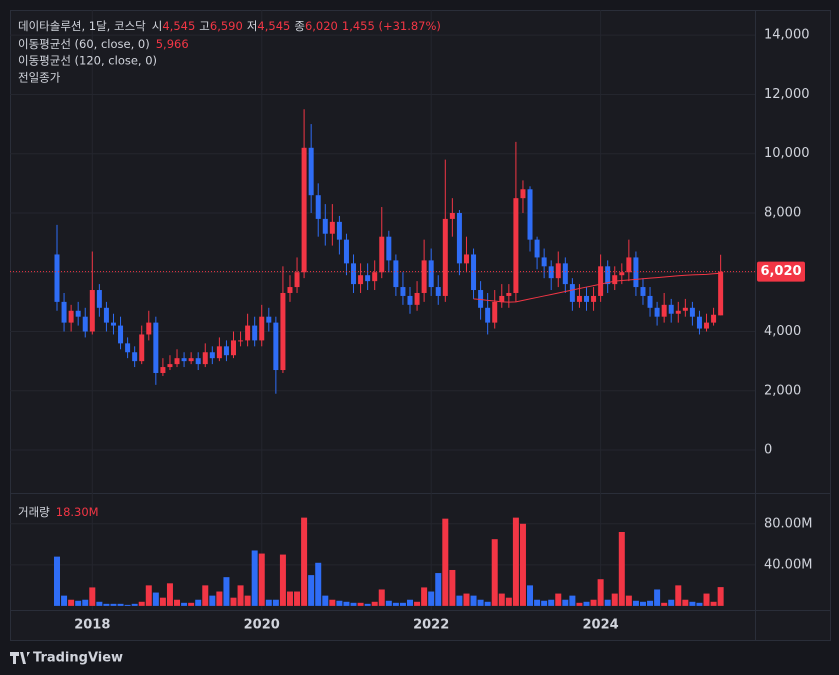 This screenshot has width=839, height=675. Describe the element at coordinates (782, 390) in the screenshot. I see `y-tick-label: 2,000` at that location.